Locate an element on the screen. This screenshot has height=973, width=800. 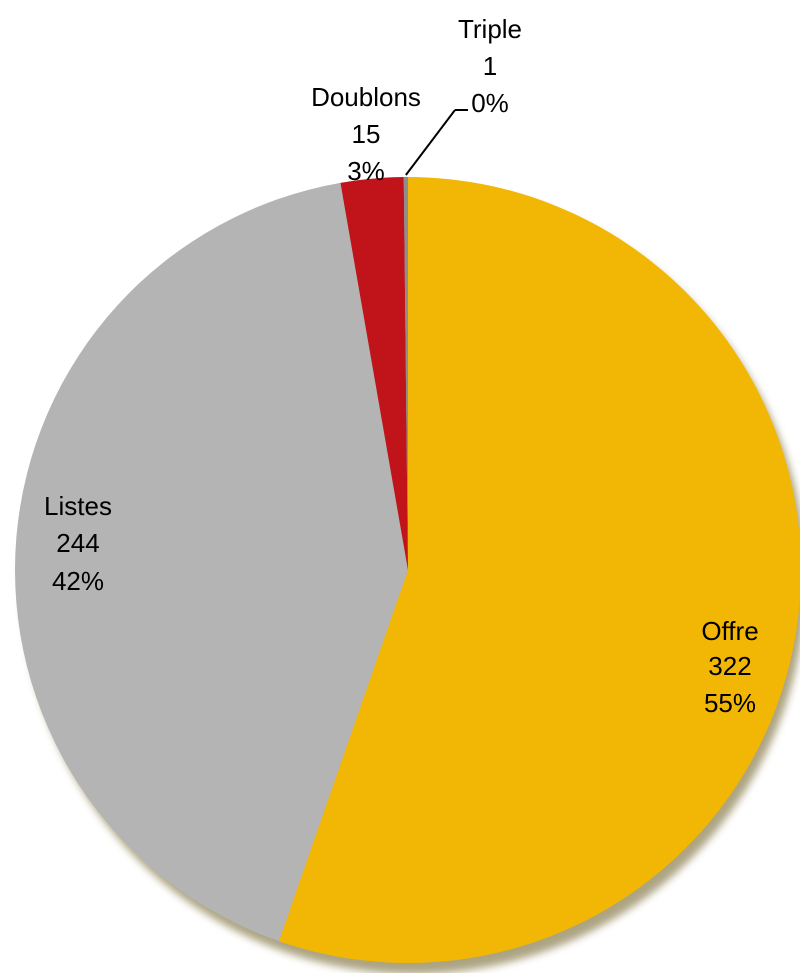
slice-label-offre: Offre 322 55% is located at coordinates (729, 667).